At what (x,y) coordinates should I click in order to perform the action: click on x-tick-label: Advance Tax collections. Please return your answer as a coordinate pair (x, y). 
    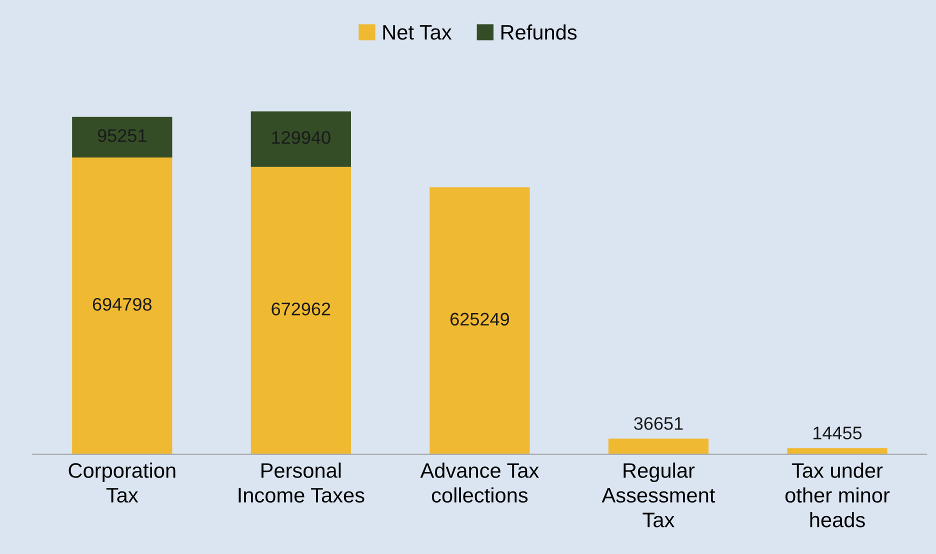
    Looking at the image, I should click on (479, 482).